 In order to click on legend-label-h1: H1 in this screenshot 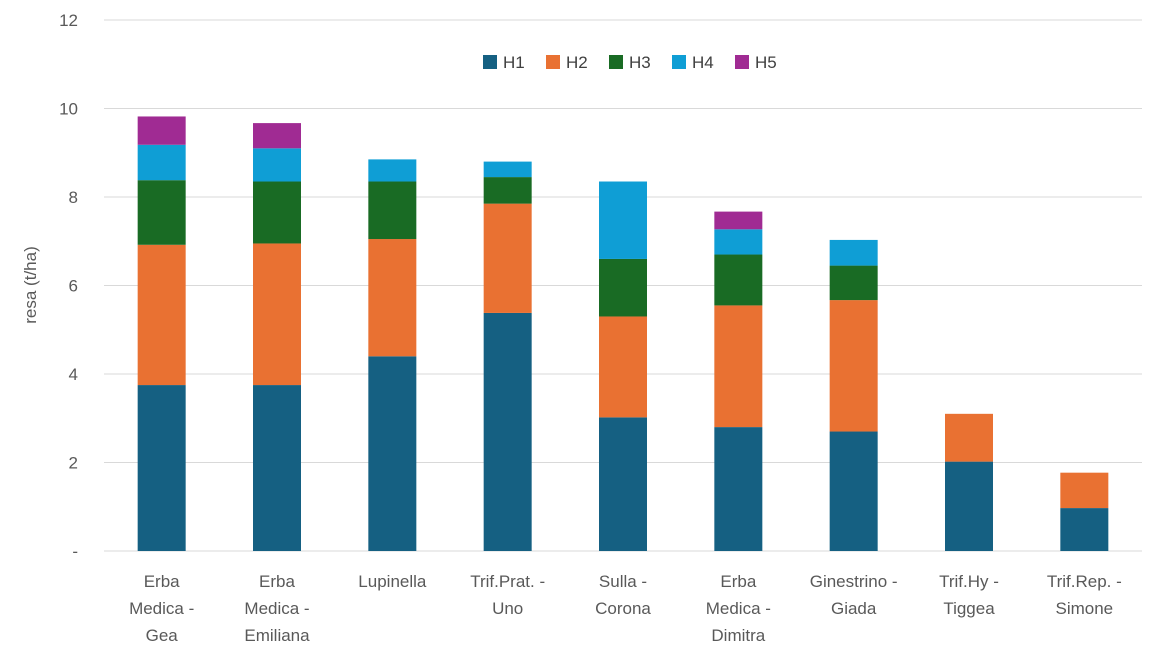, I will do `click(514, 62)`.